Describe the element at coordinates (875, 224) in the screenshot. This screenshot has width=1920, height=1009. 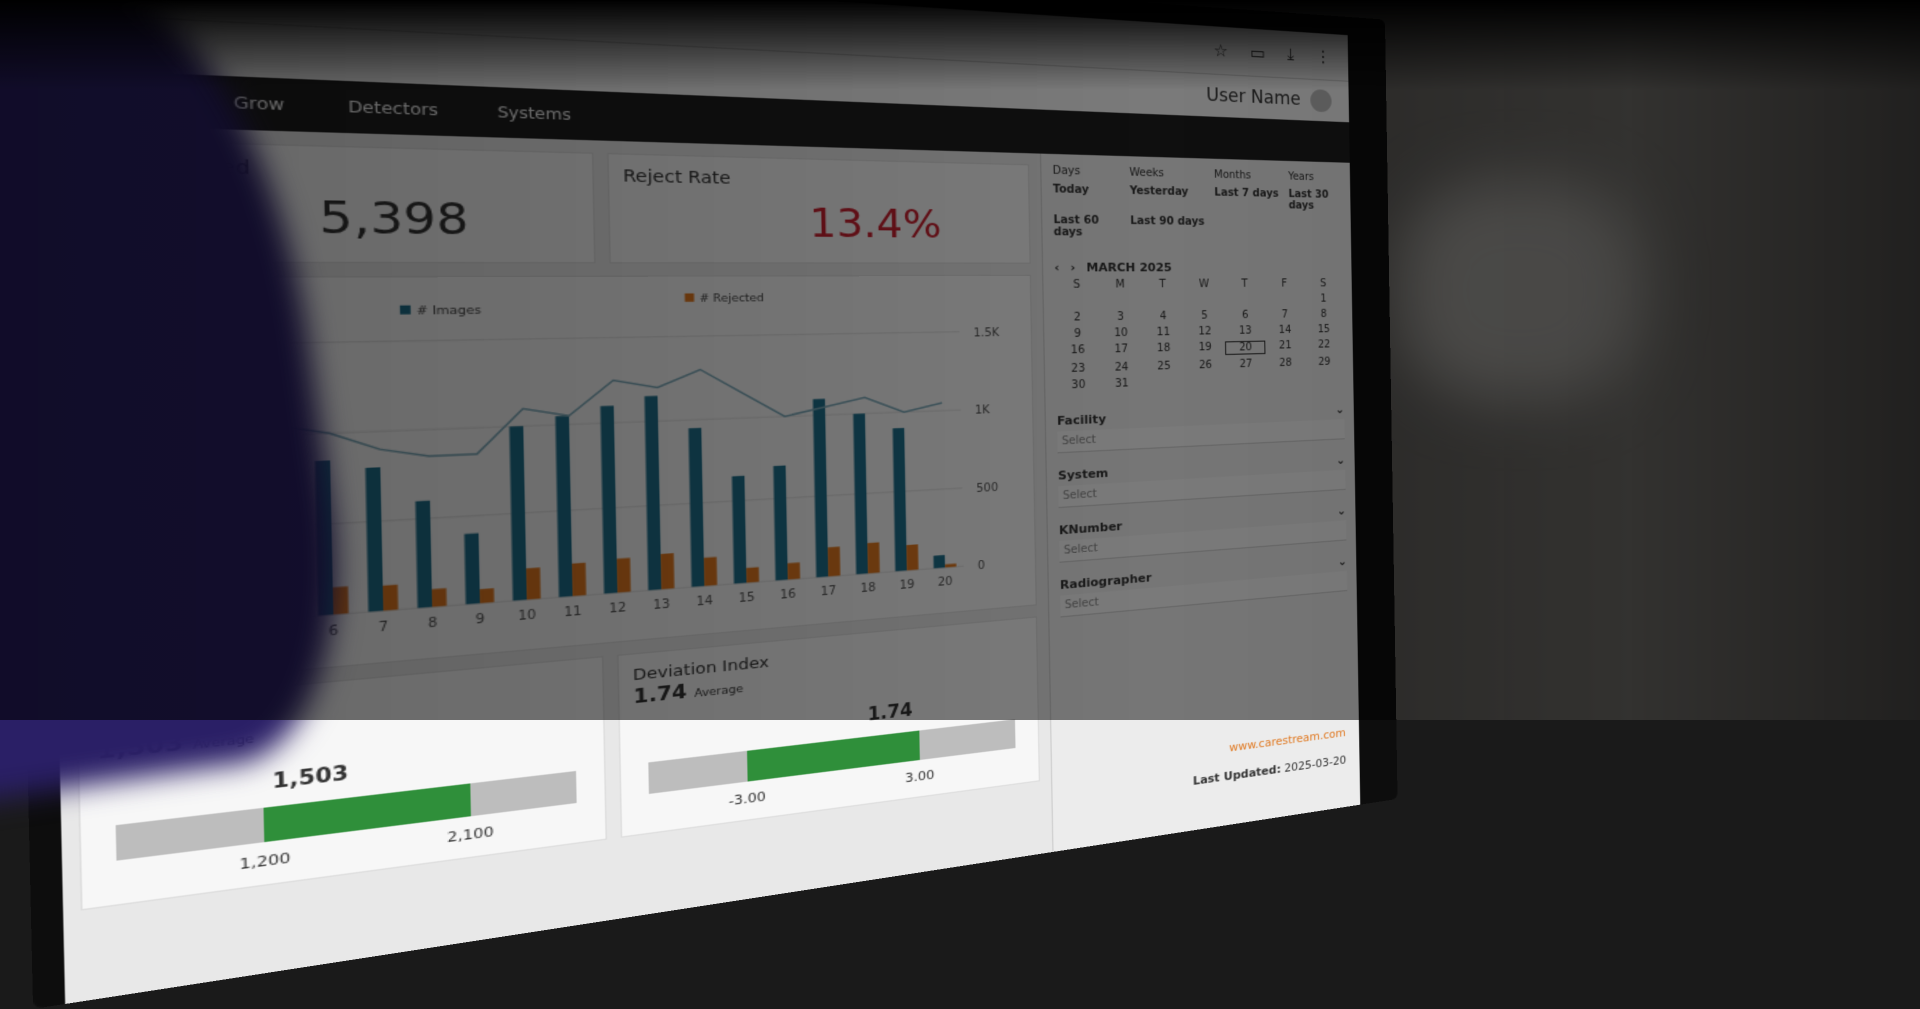
I see `card-value: 13.4%` at that location.